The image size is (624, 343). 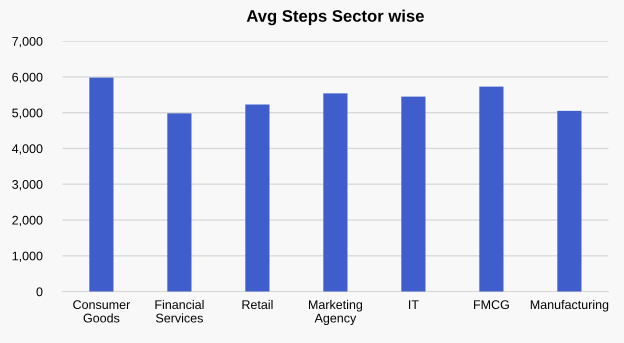 What do you see at coordinates (491, 305) in the screenshot?
I see `x-tick-label: FMCG` at bounding box center [491, 305].